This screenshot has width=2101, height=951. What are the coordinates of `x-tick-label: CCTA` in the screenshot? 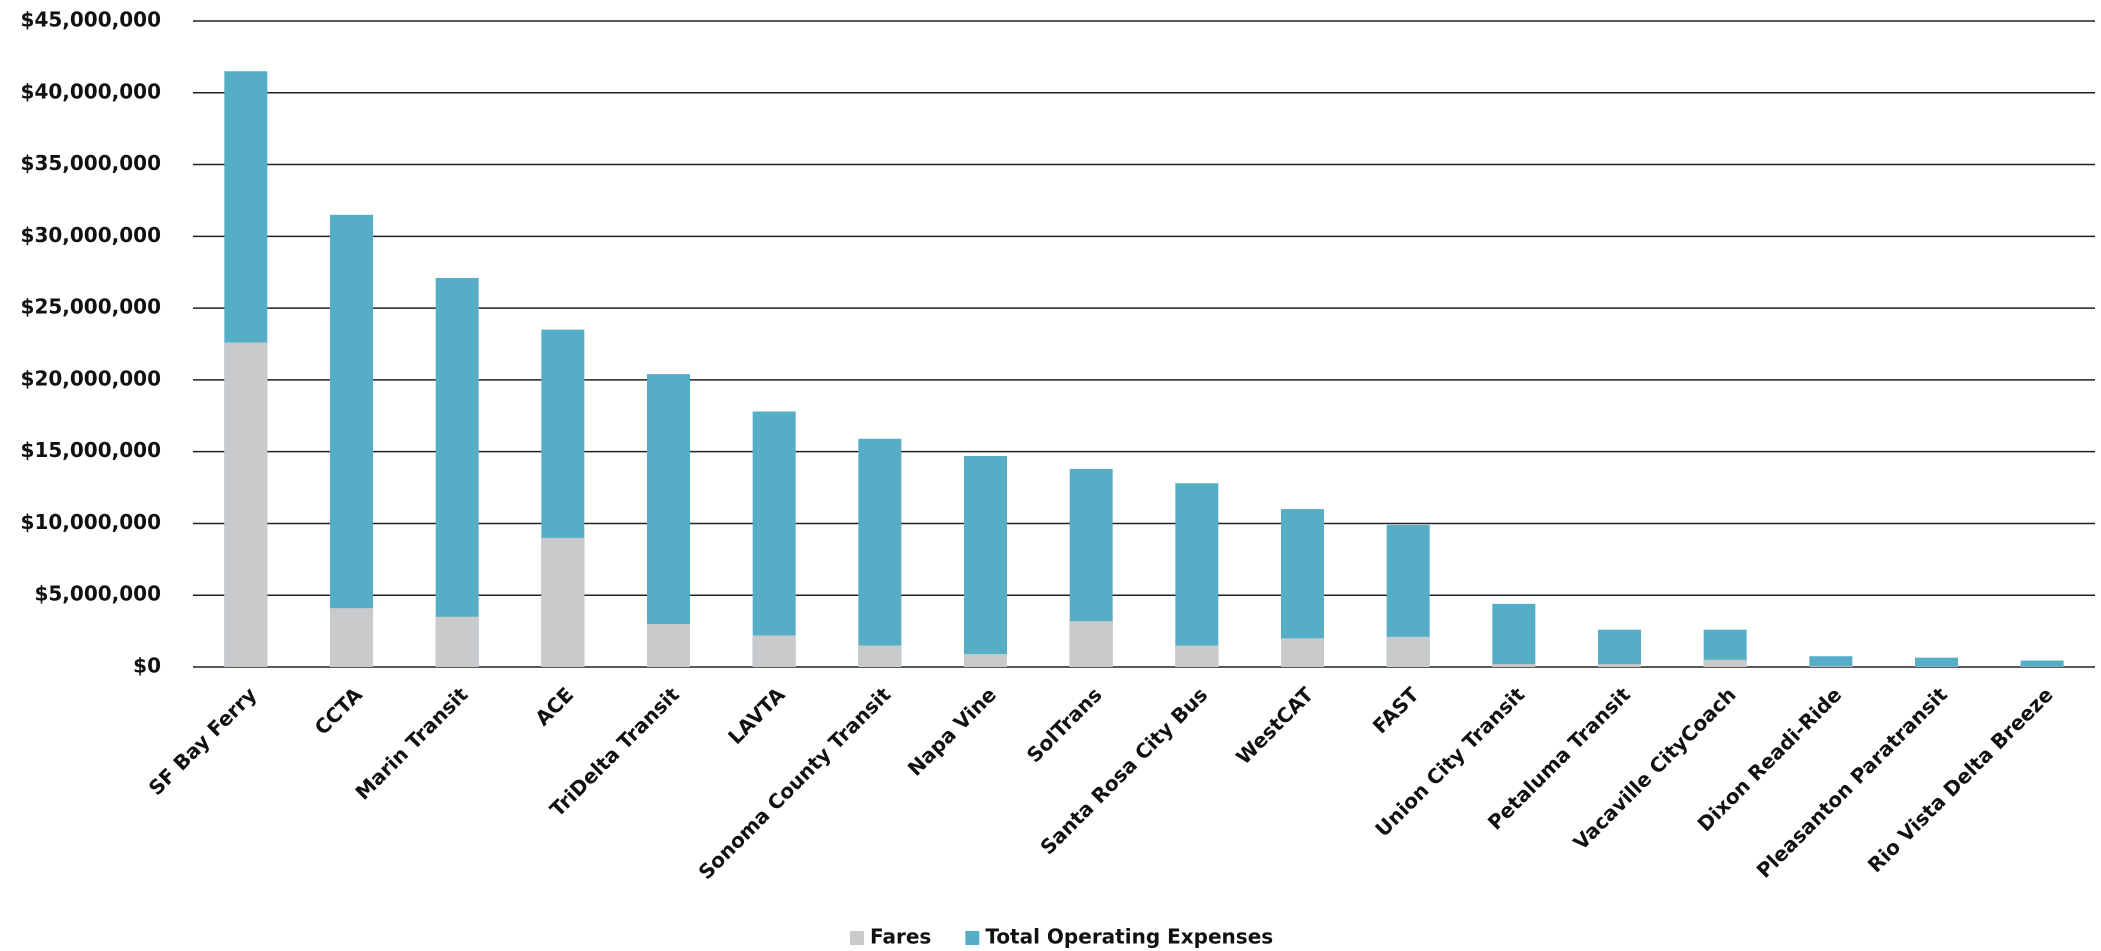 It's located at (339, 711).